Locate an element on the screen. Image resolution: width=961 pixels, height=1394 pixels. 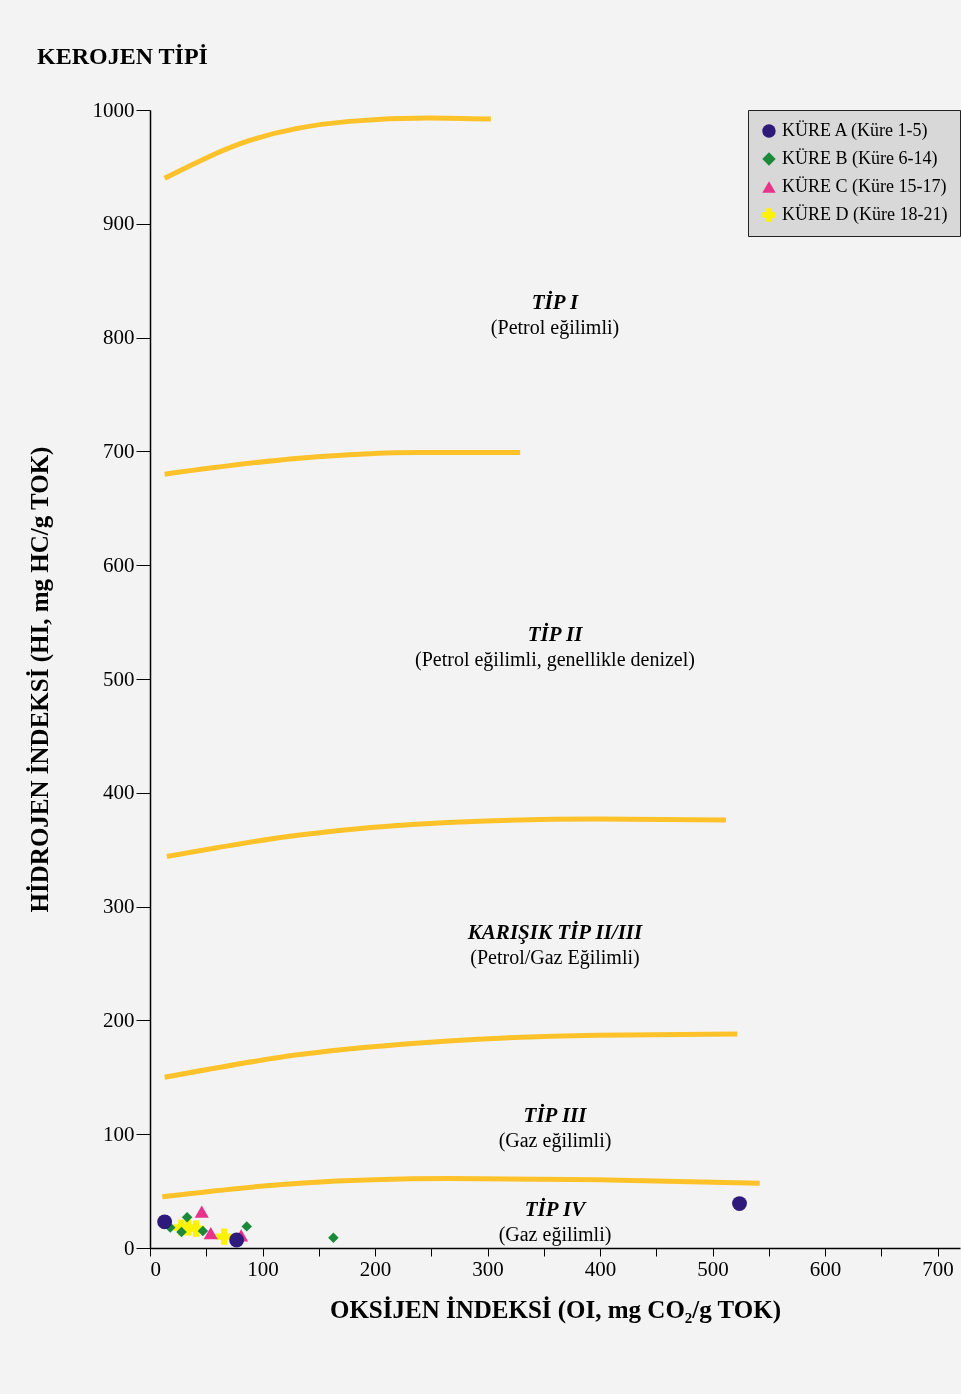
y-tick-label: 500 is located at coordinates (119, 678).